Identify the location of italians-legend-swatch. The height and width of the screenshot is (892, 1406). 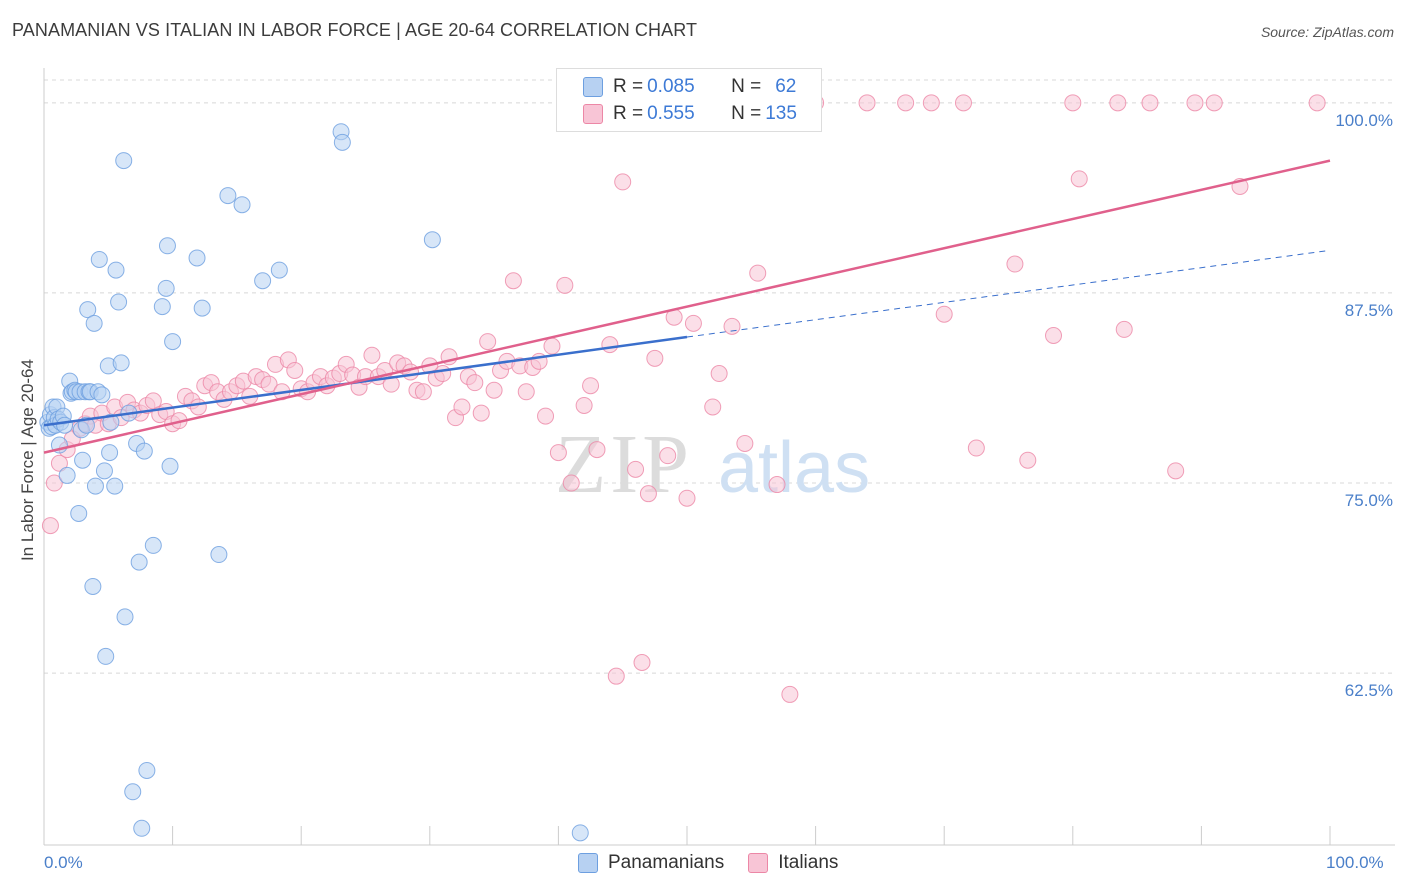
(758, 863).